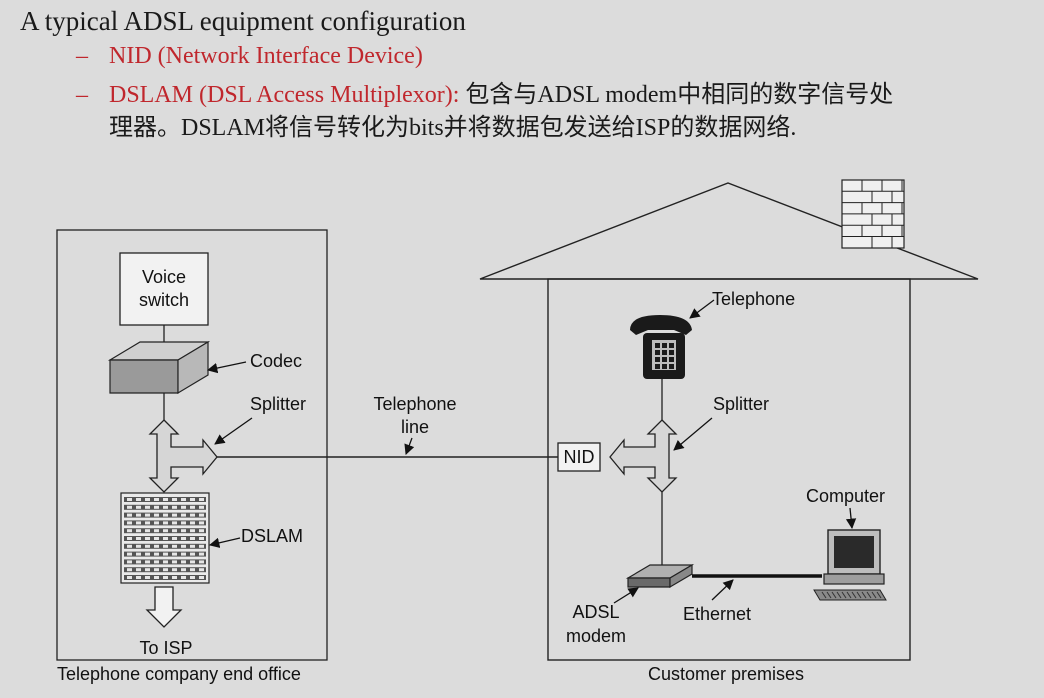  Describe the element at coordinates (409, 446) in the screenshot. I see `telephone-line-pointer` at that location.